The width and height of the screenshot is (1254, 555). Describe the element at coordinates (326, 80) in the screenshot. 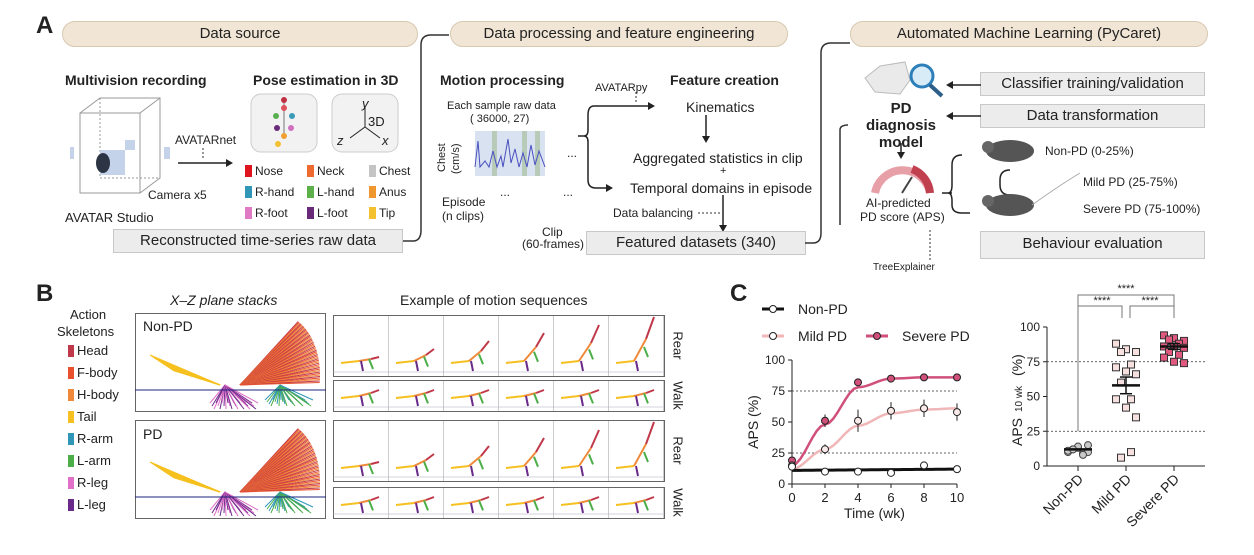

I see `pose-heading: Pose estimation in 3D` at that location.